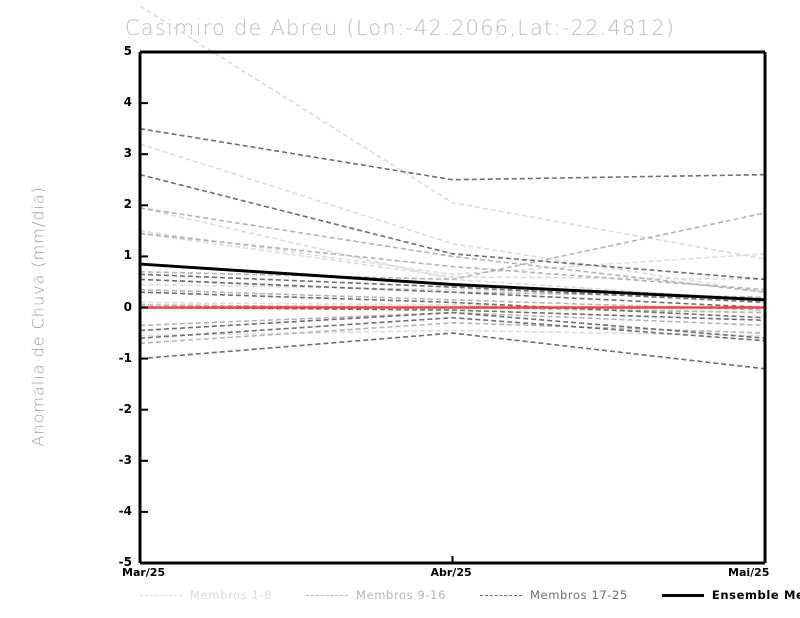 This screenshot has width=800, height=618. I want to click on x-tick-label: Mar/25, so click(144, 572).